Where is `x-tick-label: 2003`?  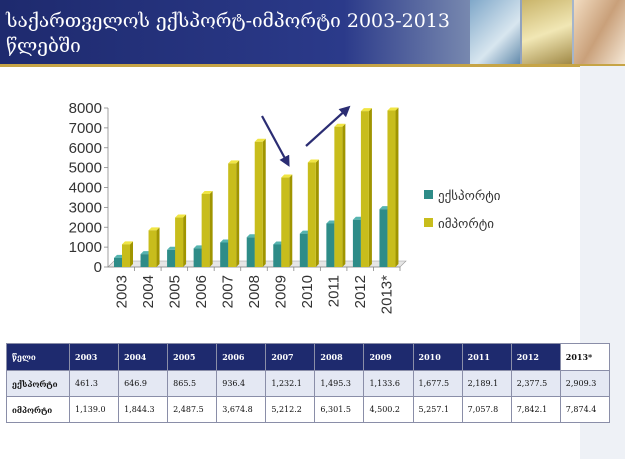
x-tick-label: 2003 is located at coordinates (121, 291).